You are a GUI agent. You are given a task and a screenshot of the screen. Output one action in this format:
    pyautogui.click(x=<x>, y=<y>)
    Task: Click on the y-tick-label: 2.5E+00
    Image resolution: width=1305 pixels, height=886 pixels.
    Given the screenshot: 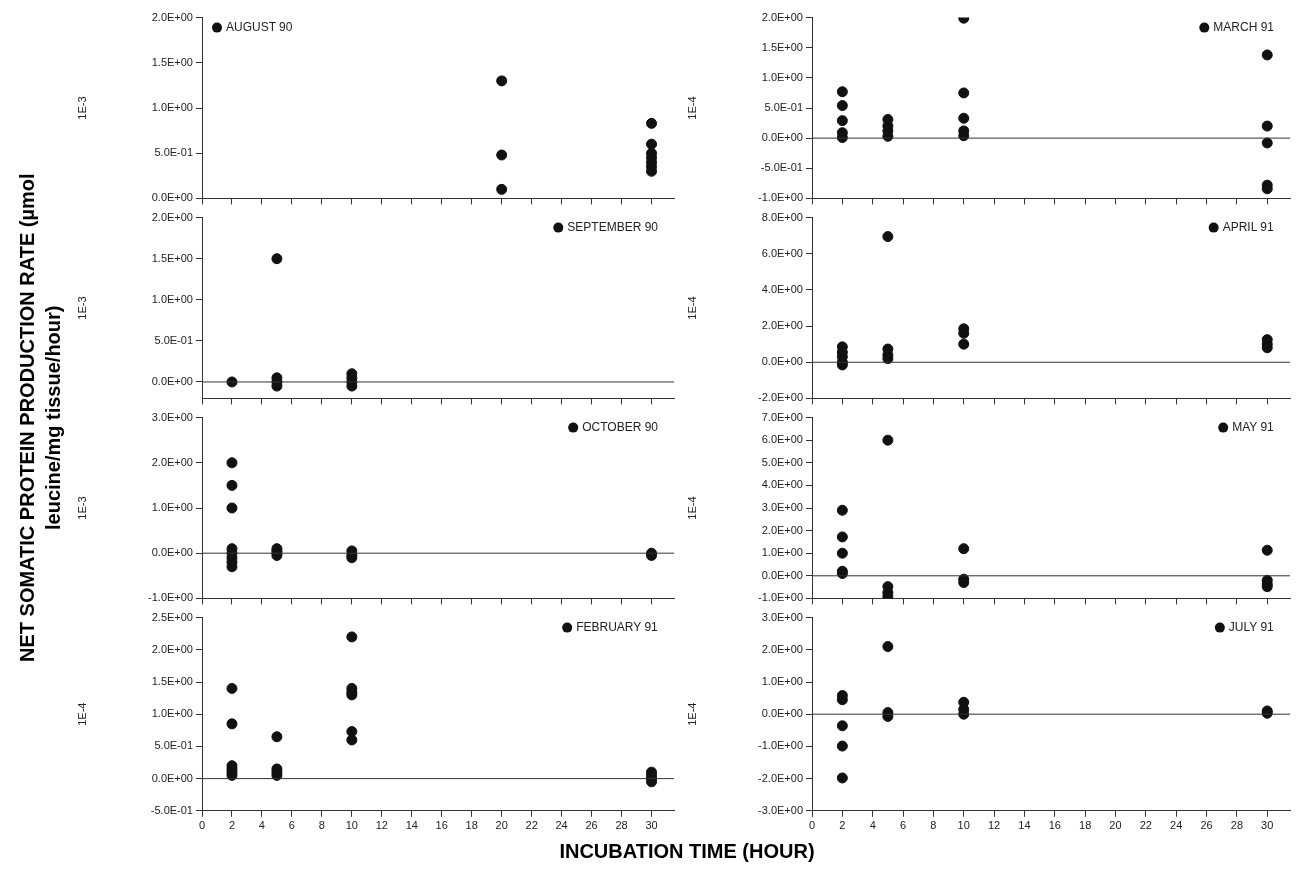 What is the action you would take?
    pyautogui.click(x=172, y=616)
    